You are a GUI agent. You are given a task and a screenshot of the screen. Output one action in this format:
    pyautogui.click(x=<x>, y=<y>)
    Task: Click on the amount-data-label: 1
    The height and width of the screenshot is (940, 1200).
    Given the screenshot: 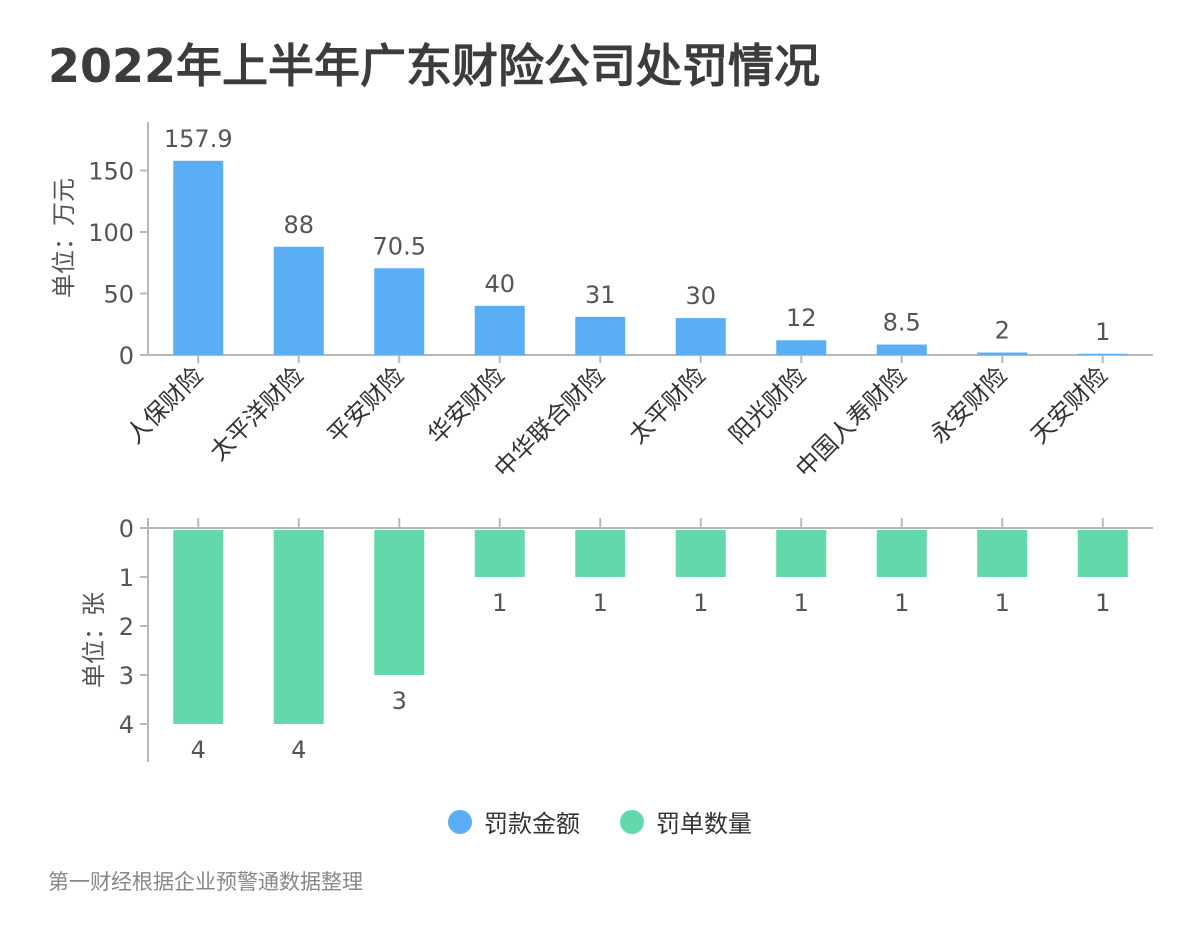 What is the action you would take?
    pyautogui.click(x=1102, y=332)
    